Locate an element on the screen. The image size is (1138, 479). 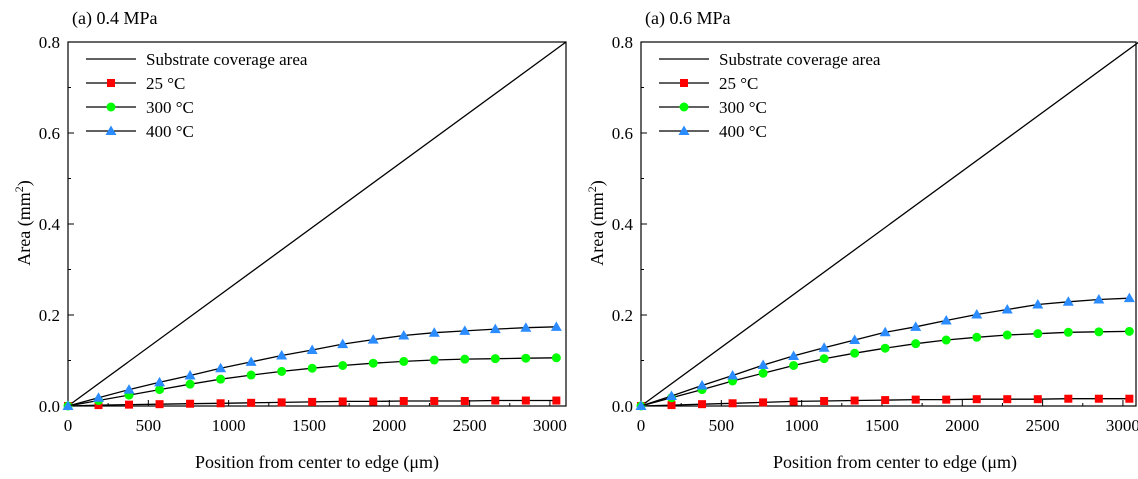
legend-label-400-c: 400 °C is located at coordinates (743, 131).